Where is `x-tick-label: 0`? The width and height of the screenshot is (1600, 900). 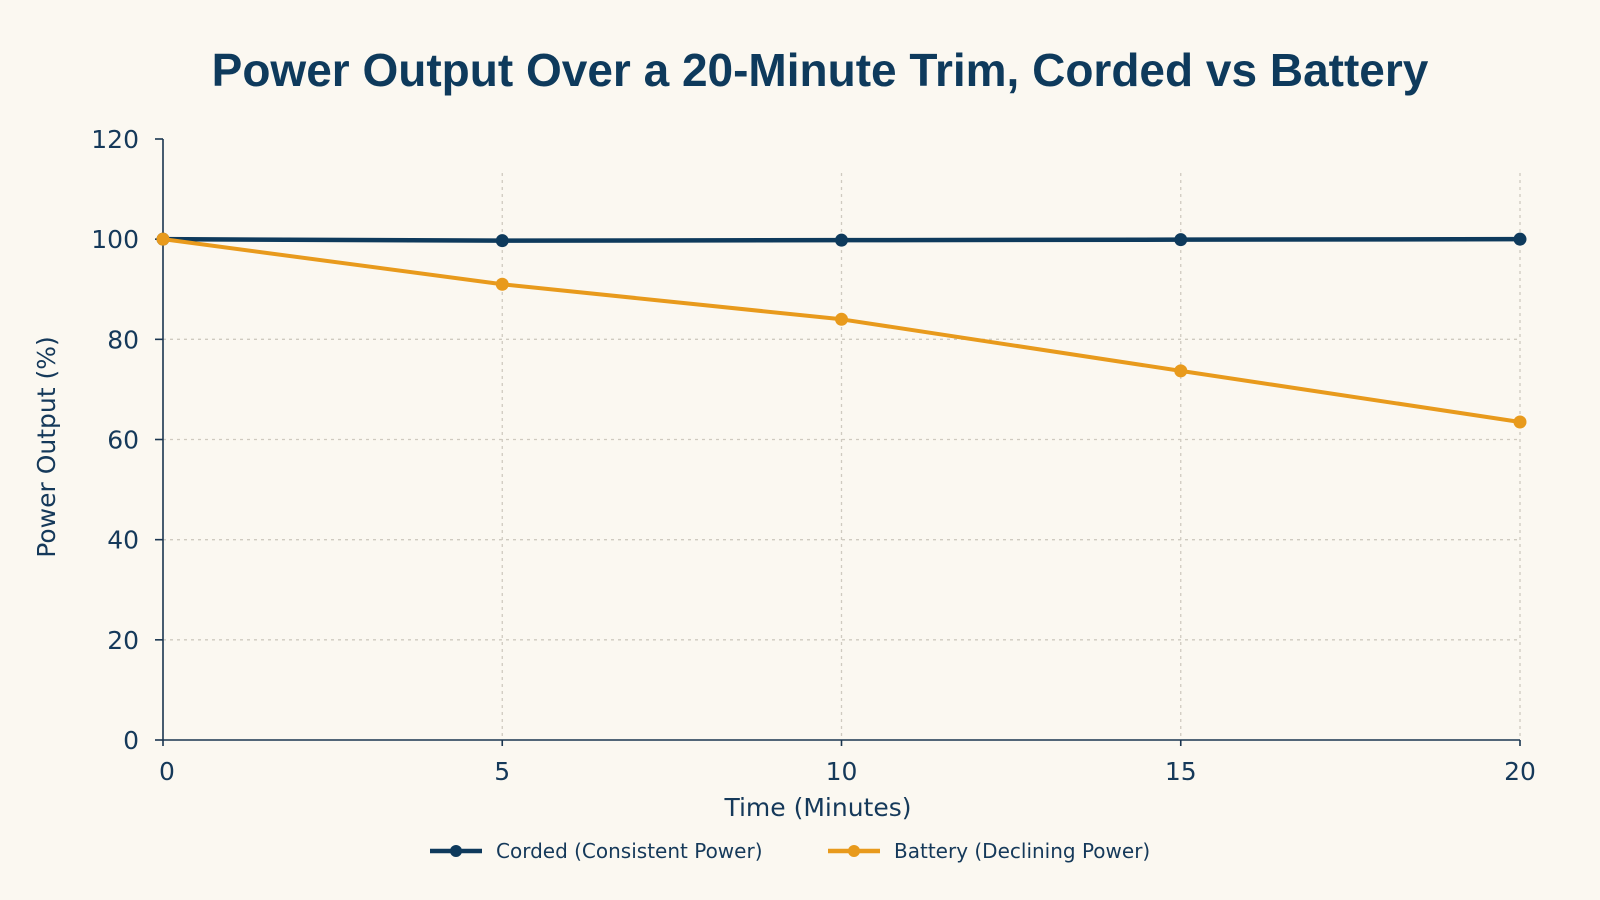 x-tick-label: 0 is located at coordinates (167, 771).